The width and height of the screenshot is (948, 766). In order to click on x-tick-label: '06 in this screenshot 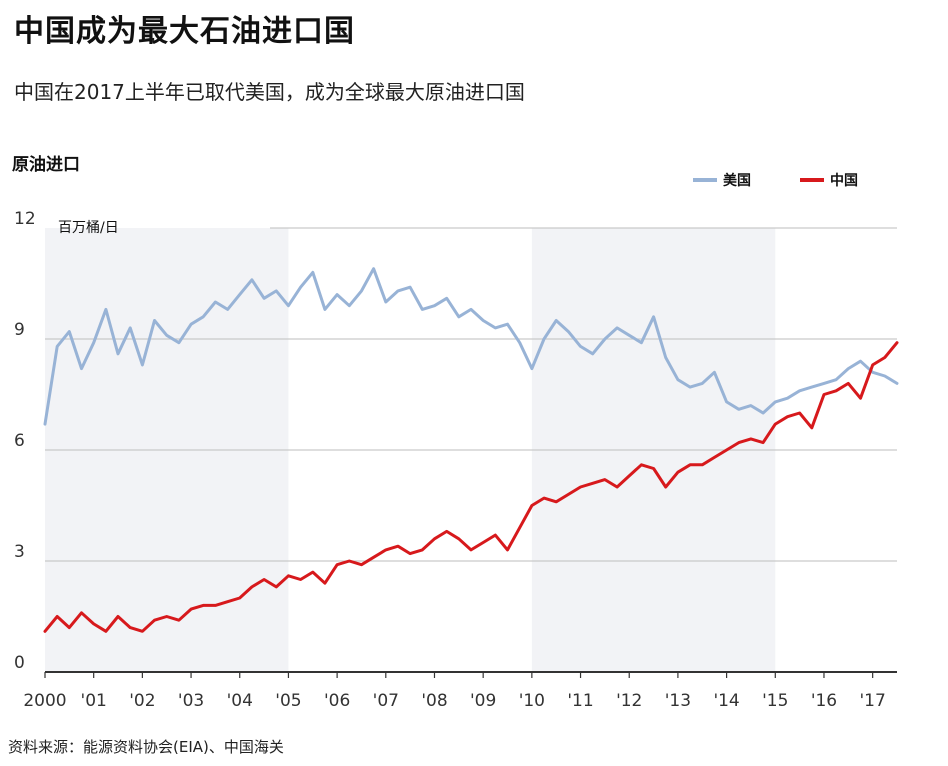, I will do `click(337, 701)`.